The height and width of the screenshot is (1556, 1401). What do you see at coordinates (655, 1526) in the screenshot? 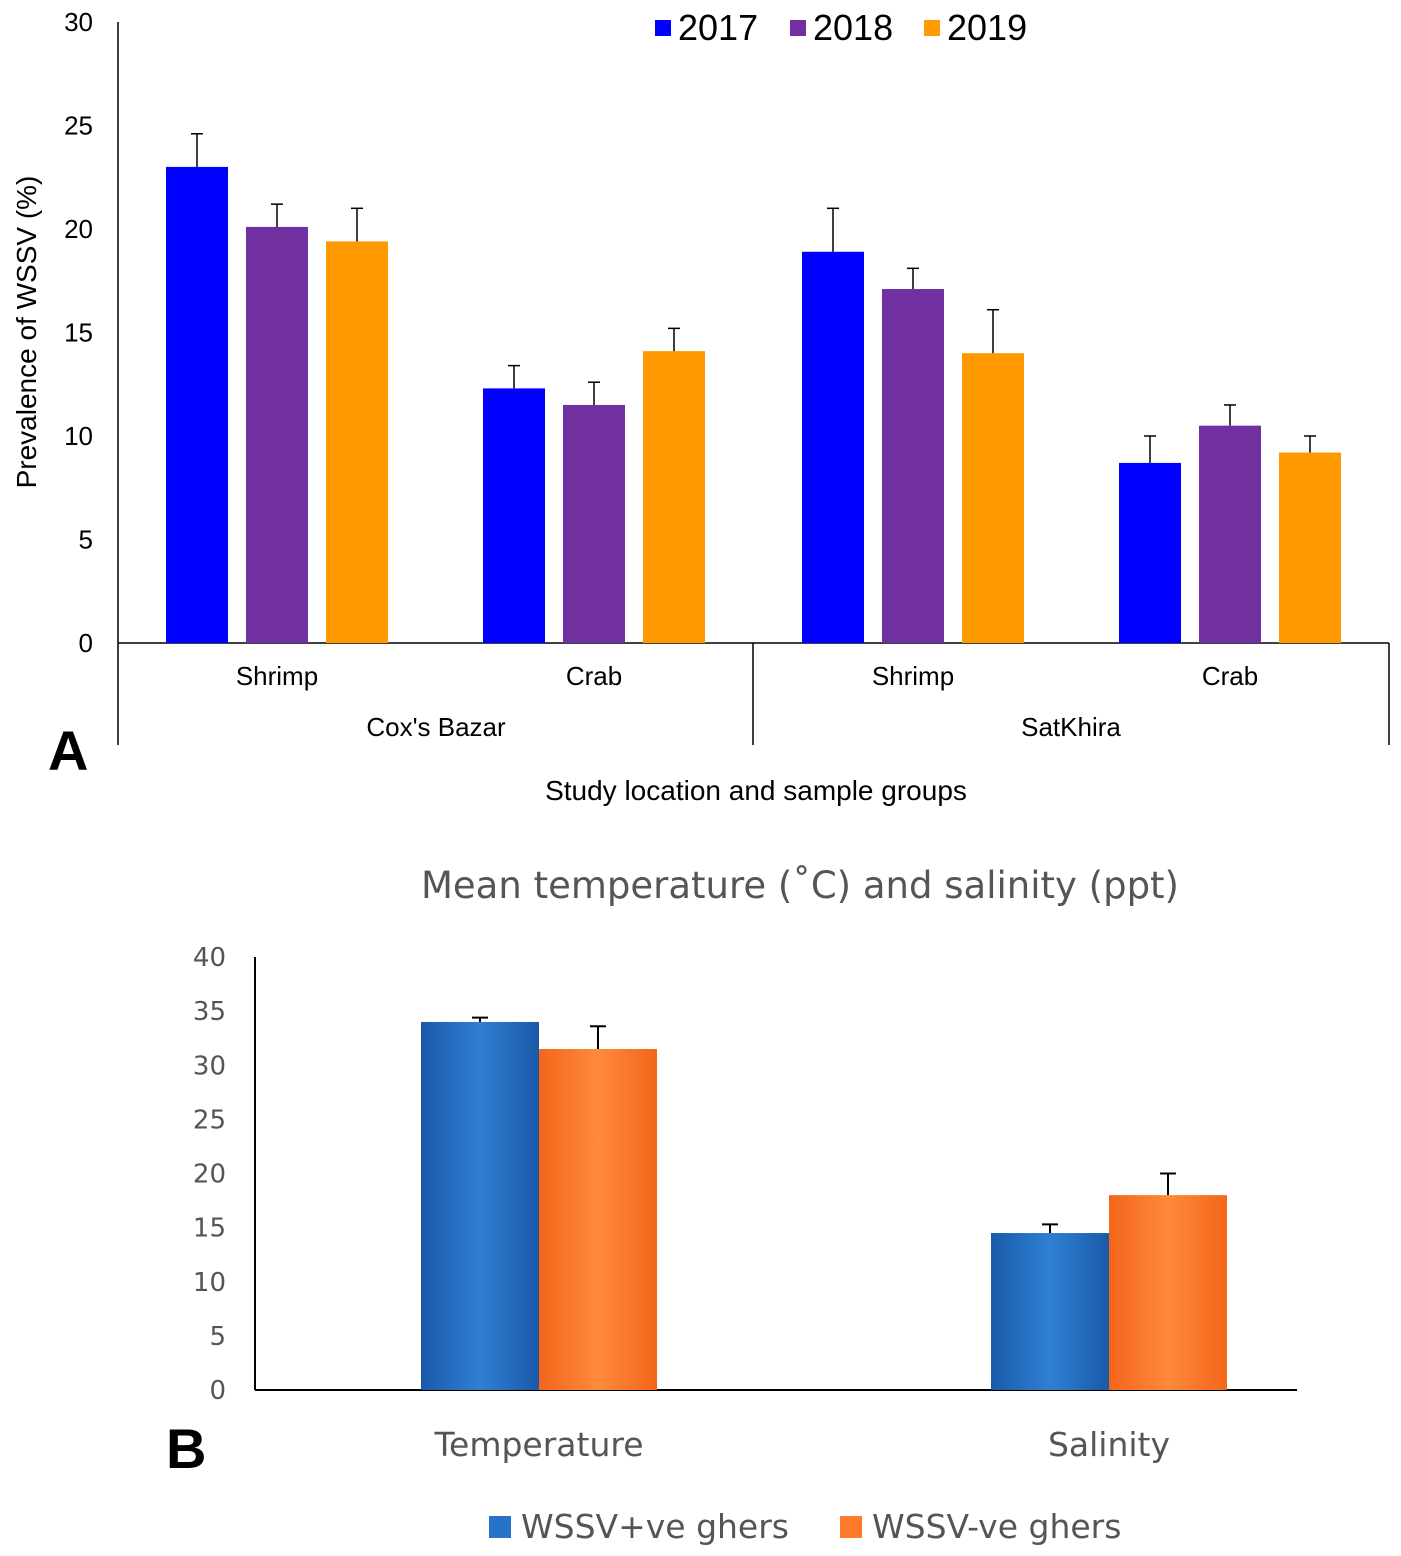
I see `legend-label: WSSV+ve ghers` at bounding box center [655, 1526].